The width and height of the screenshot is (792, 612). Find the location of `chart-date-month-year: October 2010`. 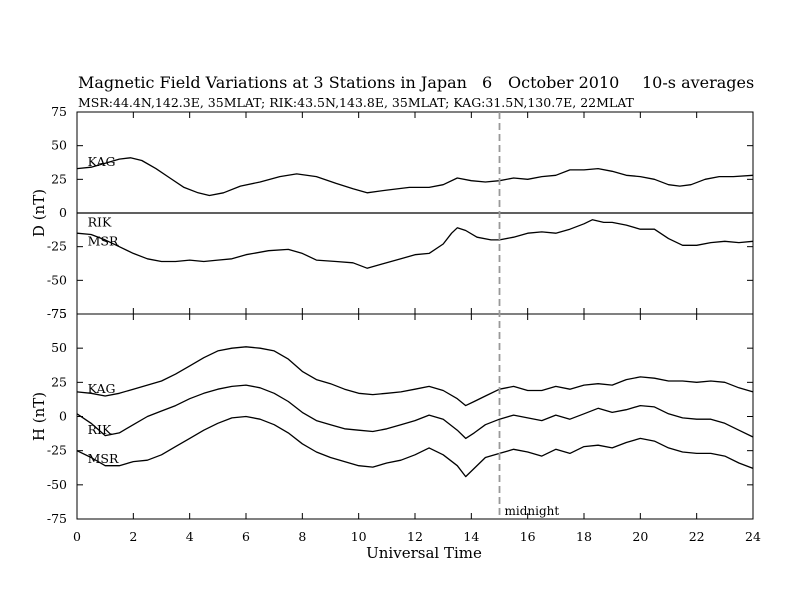

chart-date-month-year: October 2010 is located at coordinates (563, 82).